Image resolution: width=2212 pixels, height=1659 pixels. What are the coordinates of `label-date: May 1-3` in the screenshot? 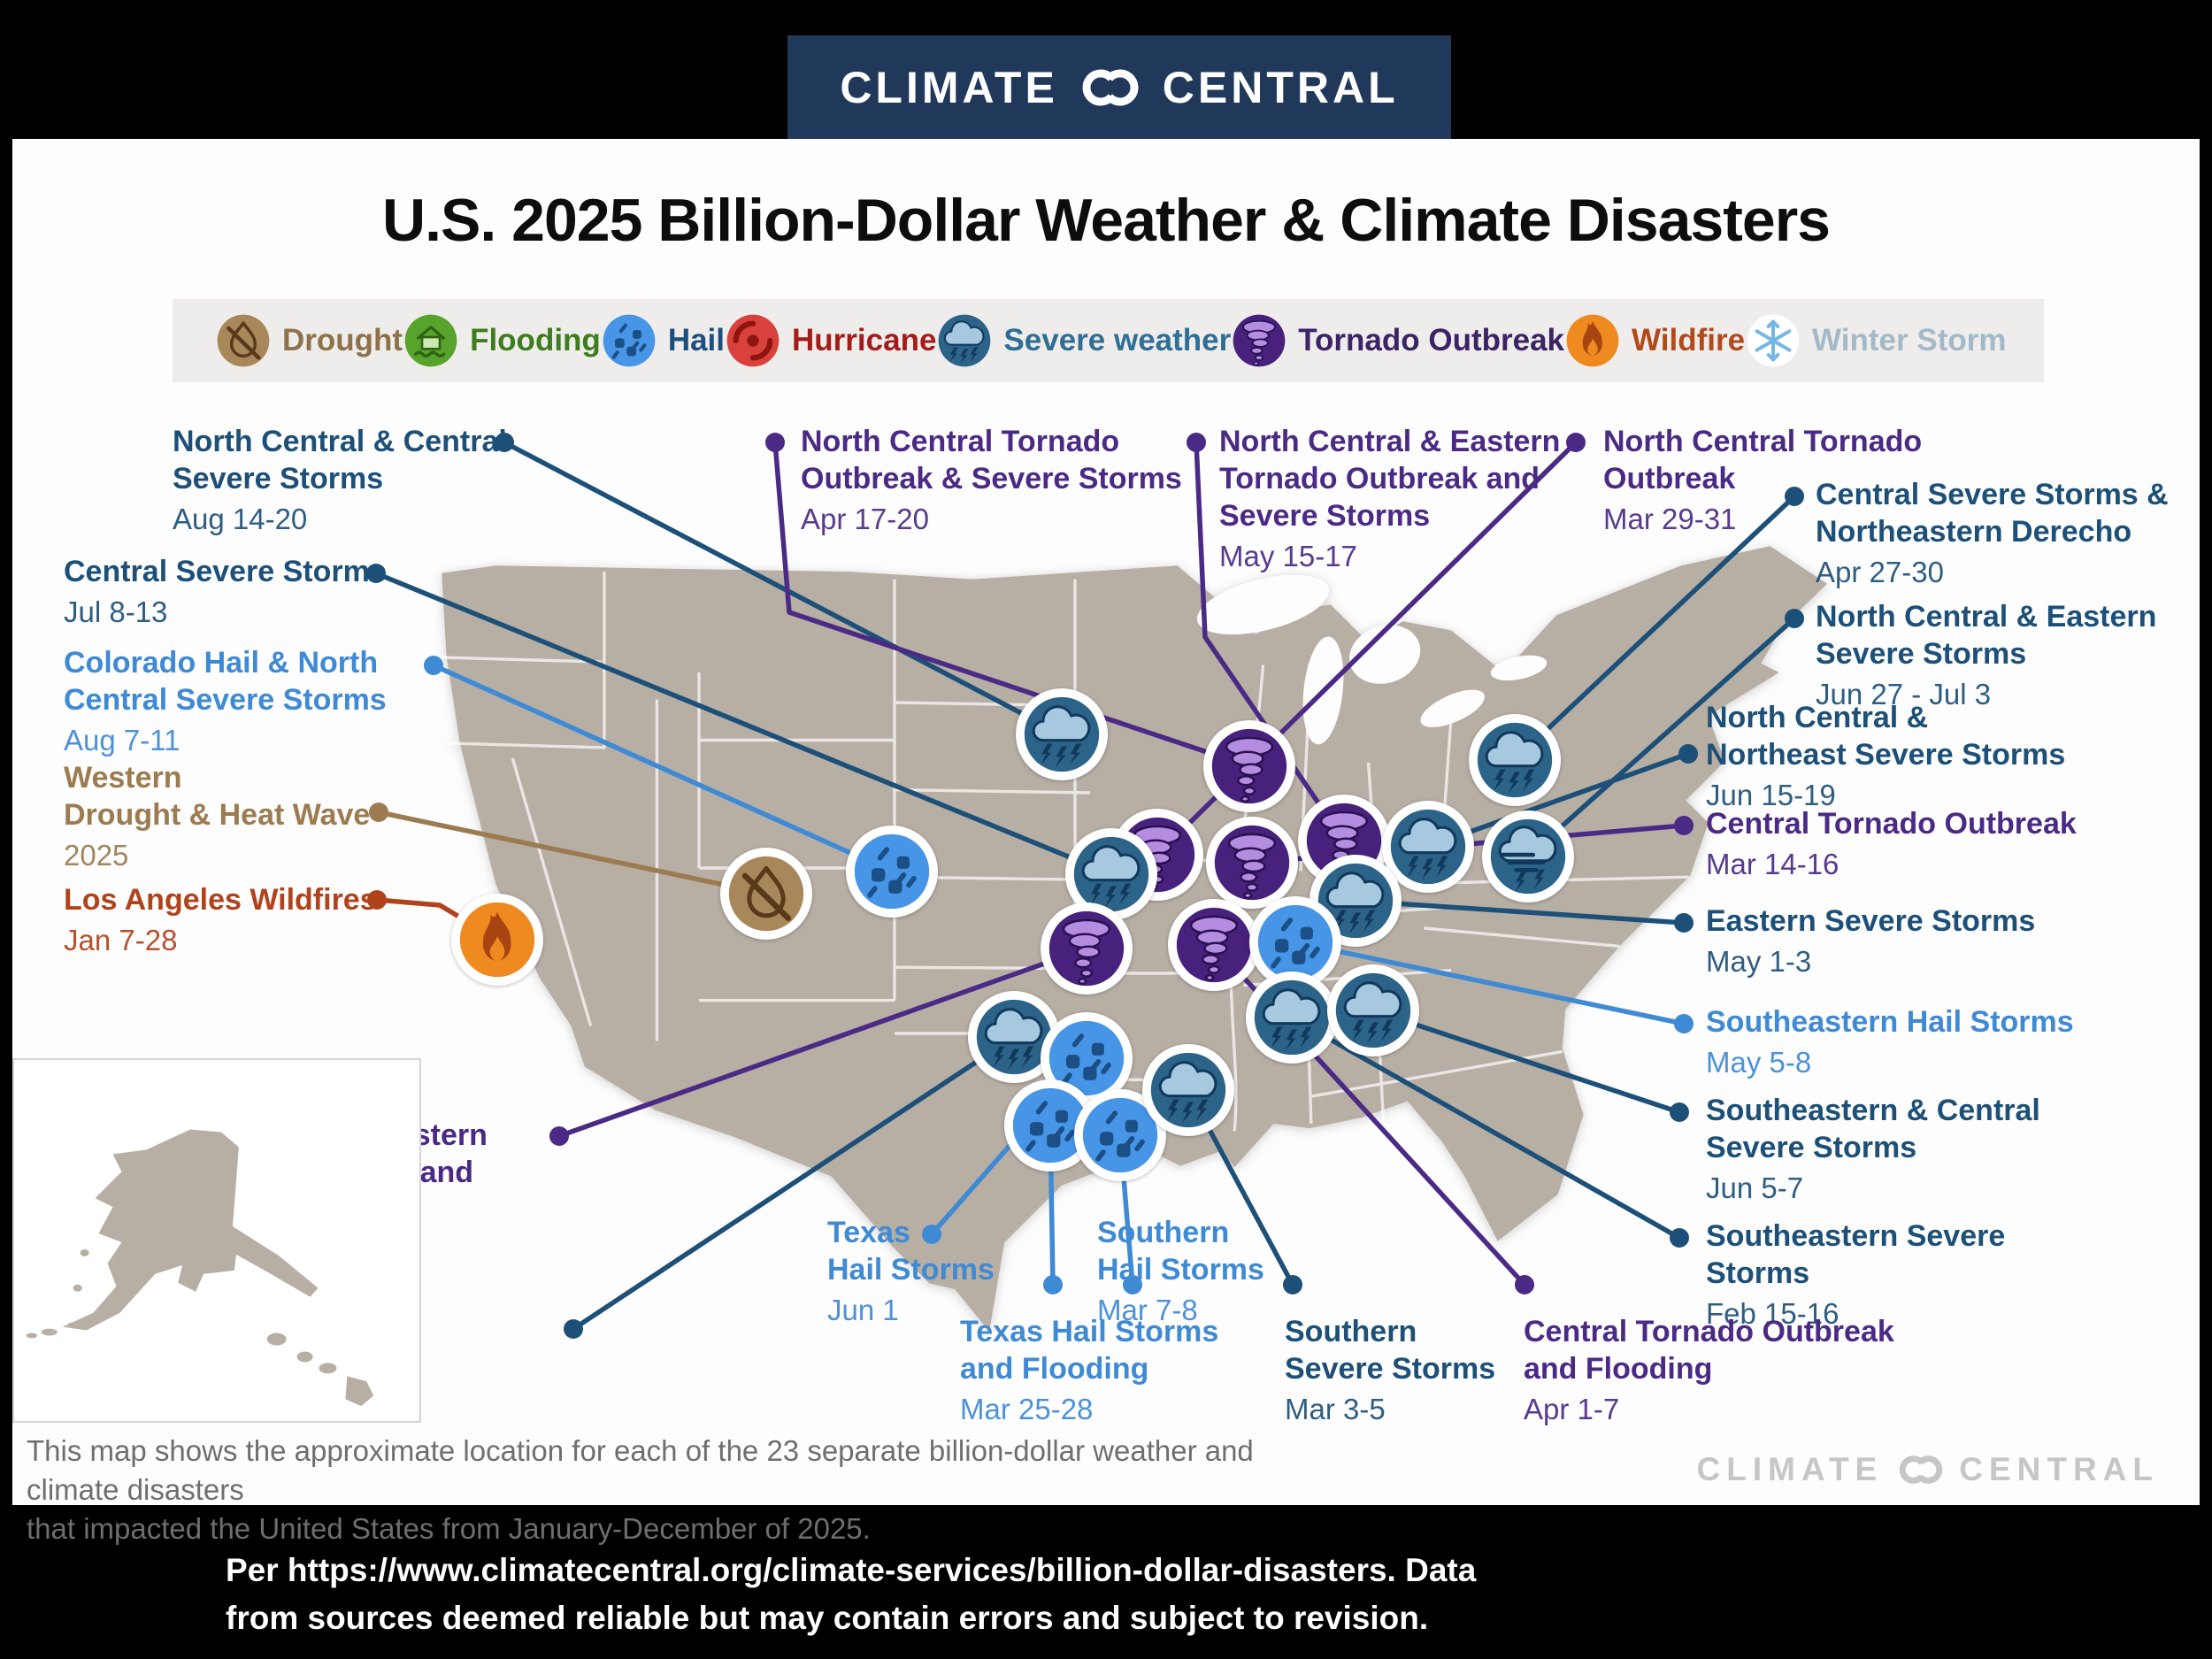 It's located at (1759, 962).